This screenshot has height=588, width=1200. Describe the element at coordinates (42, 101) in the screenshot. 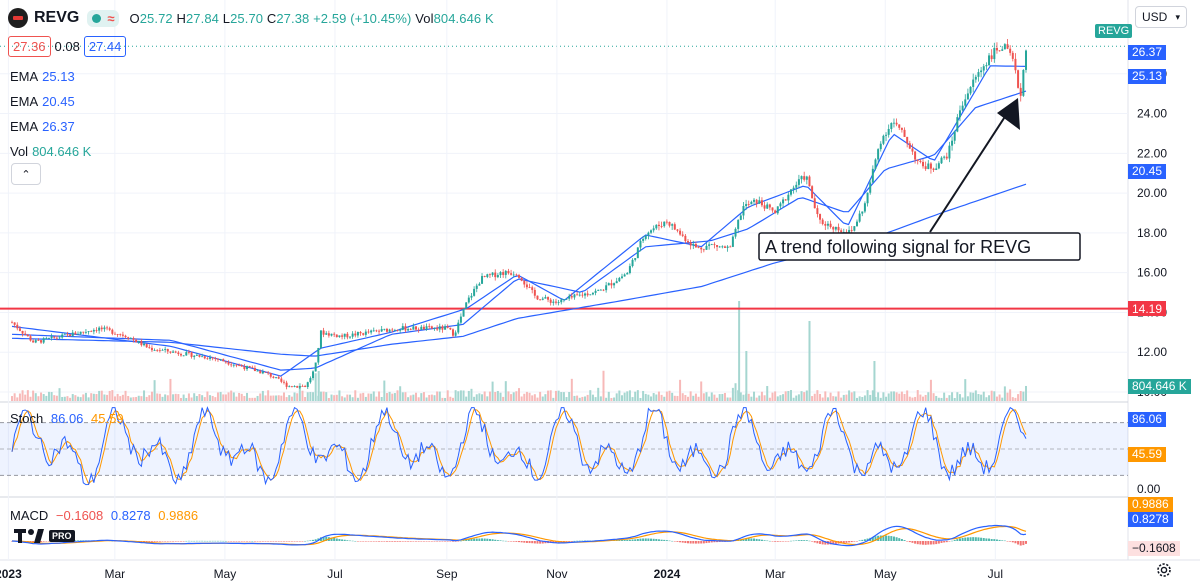

I see `ema-legend-2: EMA 20.45` at that location.